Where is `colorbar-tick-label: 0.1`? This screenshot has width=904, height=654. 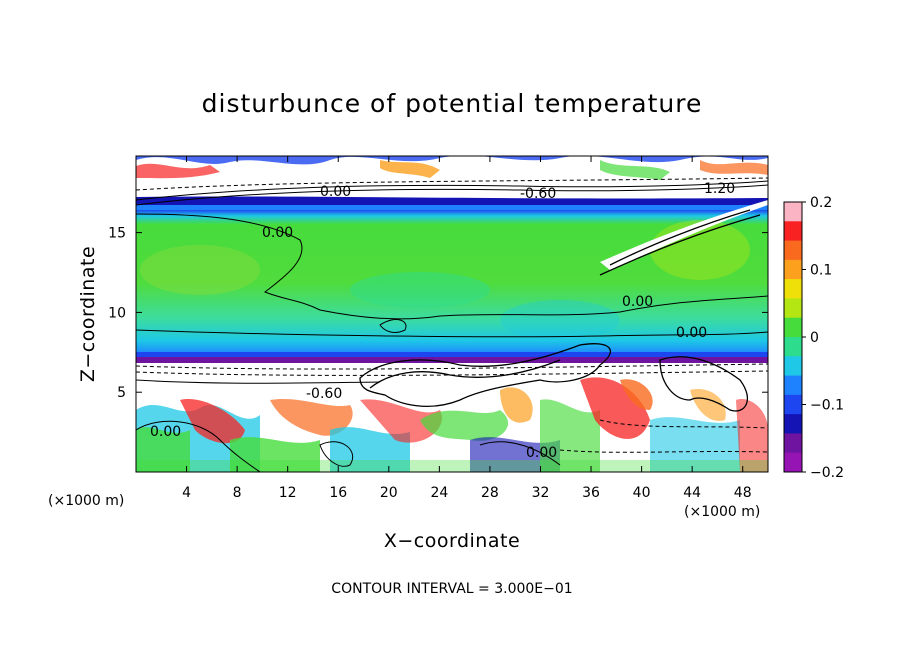 colorbar-tick-label: 0.1 is located at coordinates (821, 271).